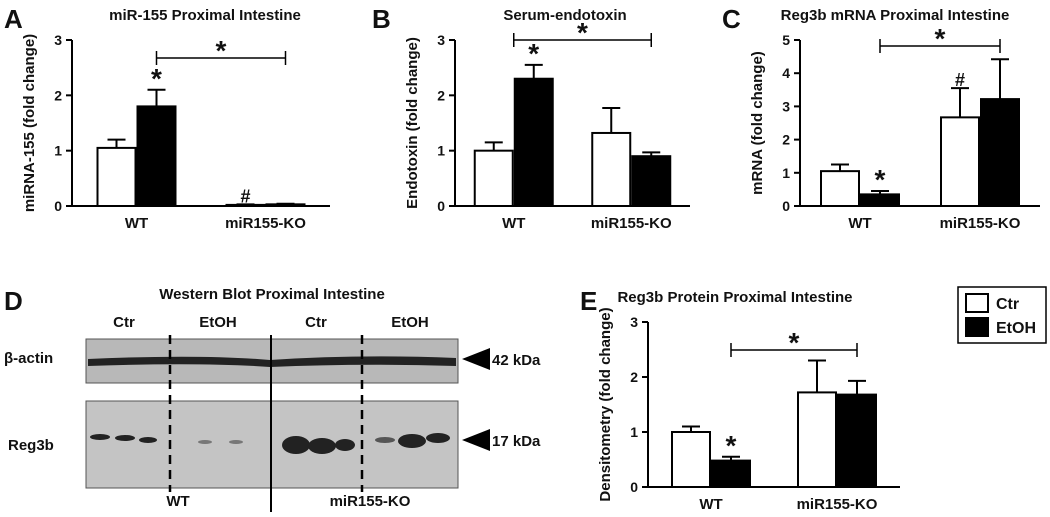  I want to click on chart-title: Serum-endotoxin, so click(564, 15).